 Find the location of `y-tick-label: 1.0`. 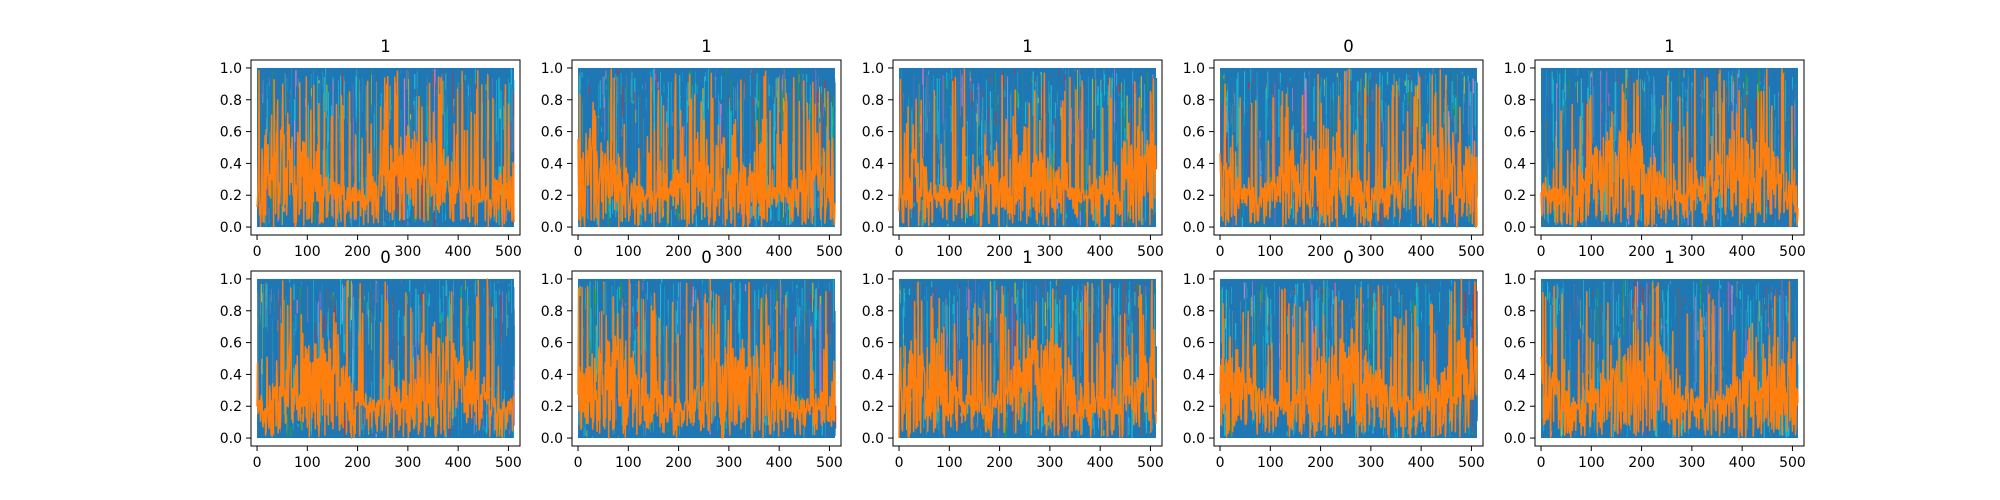

y-tick-label: 1.0 is located at coordinates (1515, 69).